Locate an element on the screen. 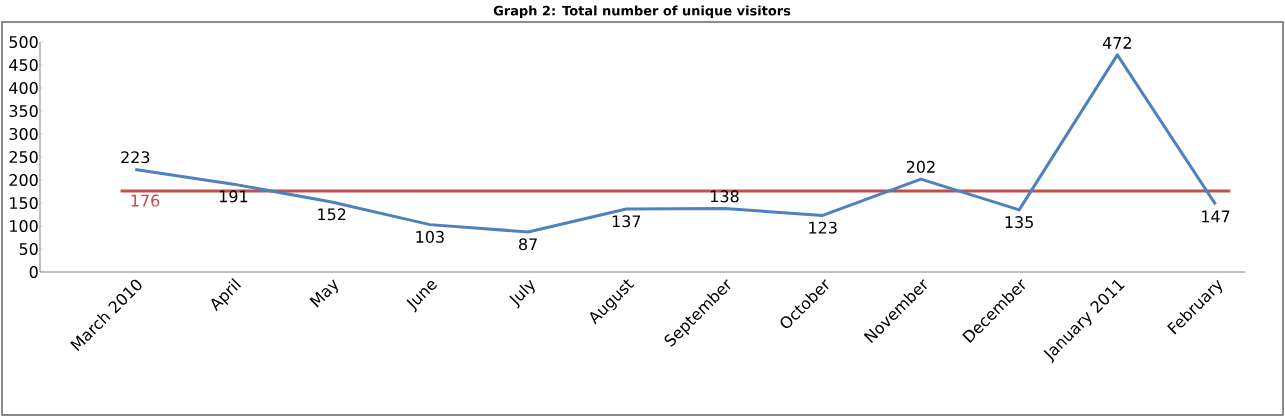 Image resolution: width=1285 pixels, height=417 pixels. y-tick-label: 100 is located at coordinates (24, 226).